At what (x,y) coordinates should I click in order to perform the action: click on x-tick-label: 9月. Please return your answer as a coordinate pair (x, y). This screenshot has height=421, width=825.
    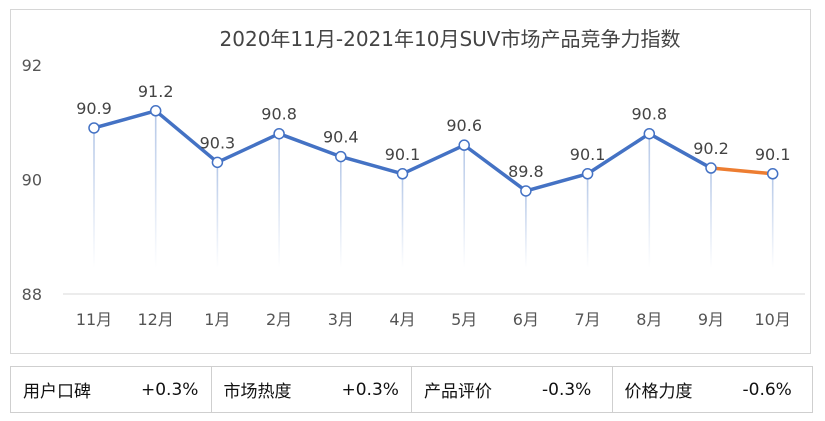
    Looking at the image, I should click on (711, 319).